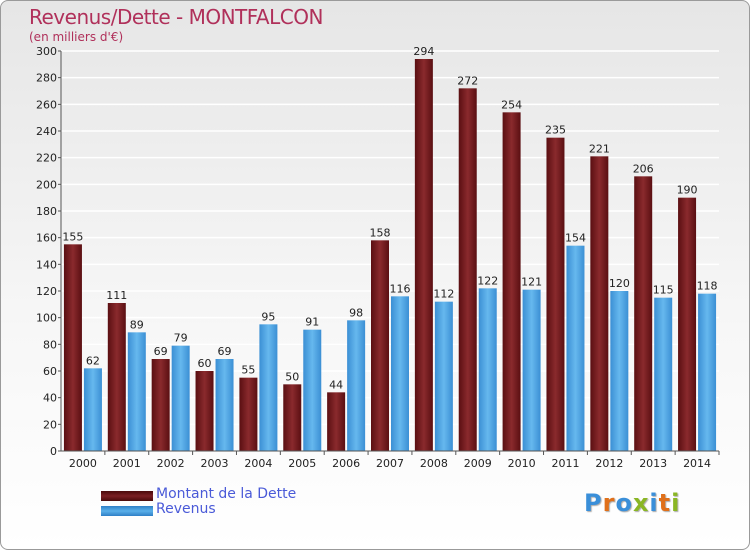 The width and height of the screenshot is (750, 550). Describe the element at coordinates (531, 282) in the screenshot. I see `data-label: 121` at that location.